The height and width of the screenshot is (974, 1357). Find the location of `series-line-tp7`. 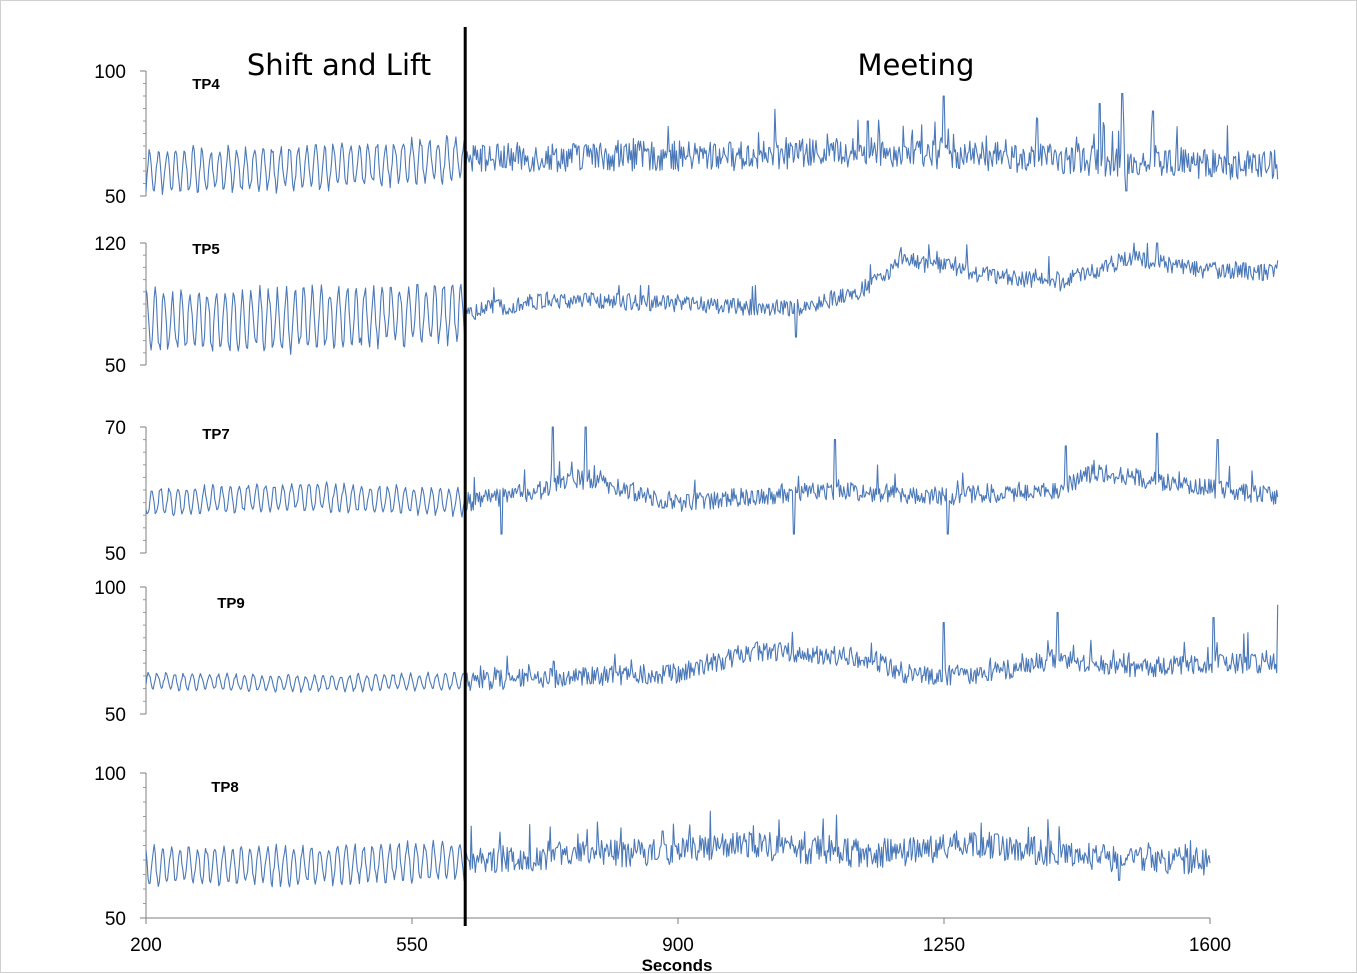

series-line-tp7 is located at coordinates (712, 480).